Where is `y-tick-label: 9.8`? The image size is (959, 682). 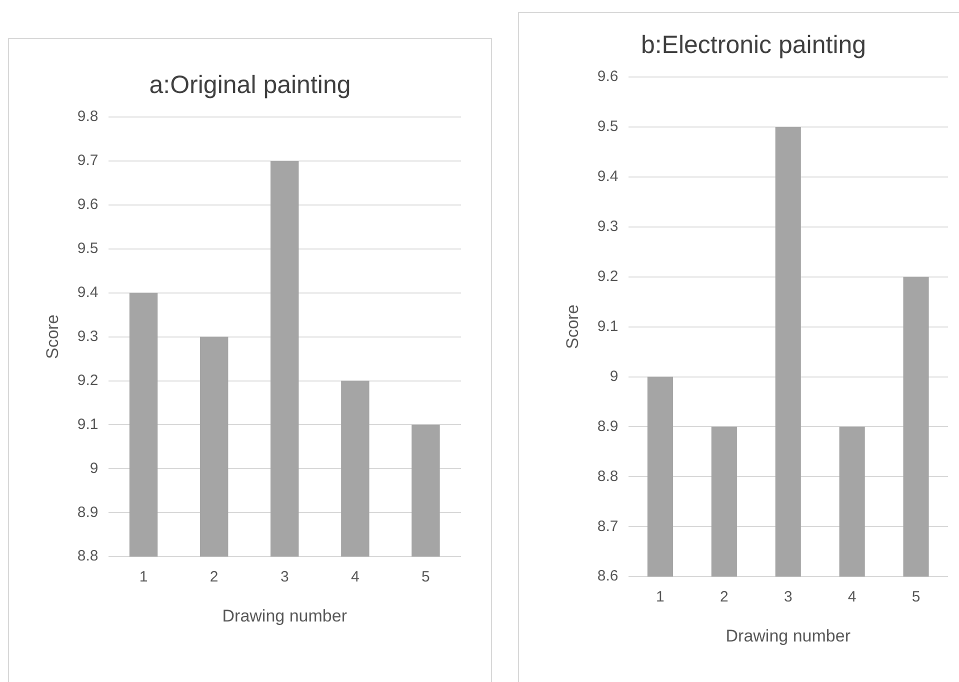
y-tick-label: 9.8 is located at coordinates (87, 117).